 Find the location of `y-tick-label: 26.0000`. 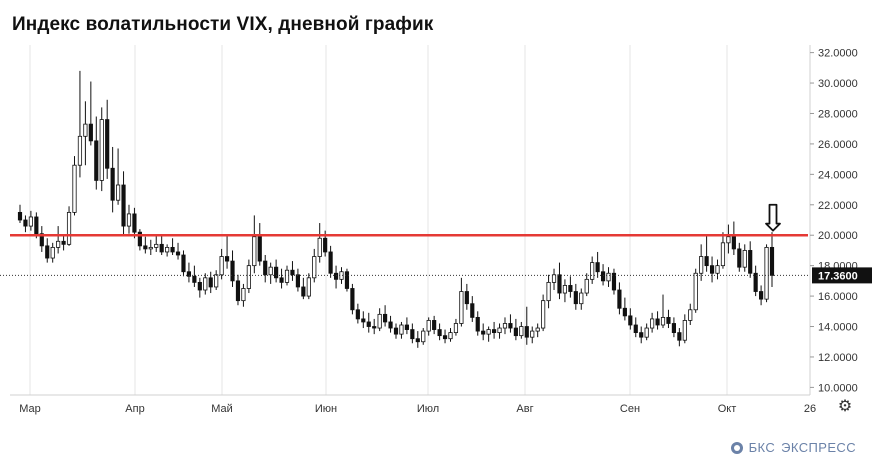

y-tick-label: 26.0000 is located at coordinates (838, 145).